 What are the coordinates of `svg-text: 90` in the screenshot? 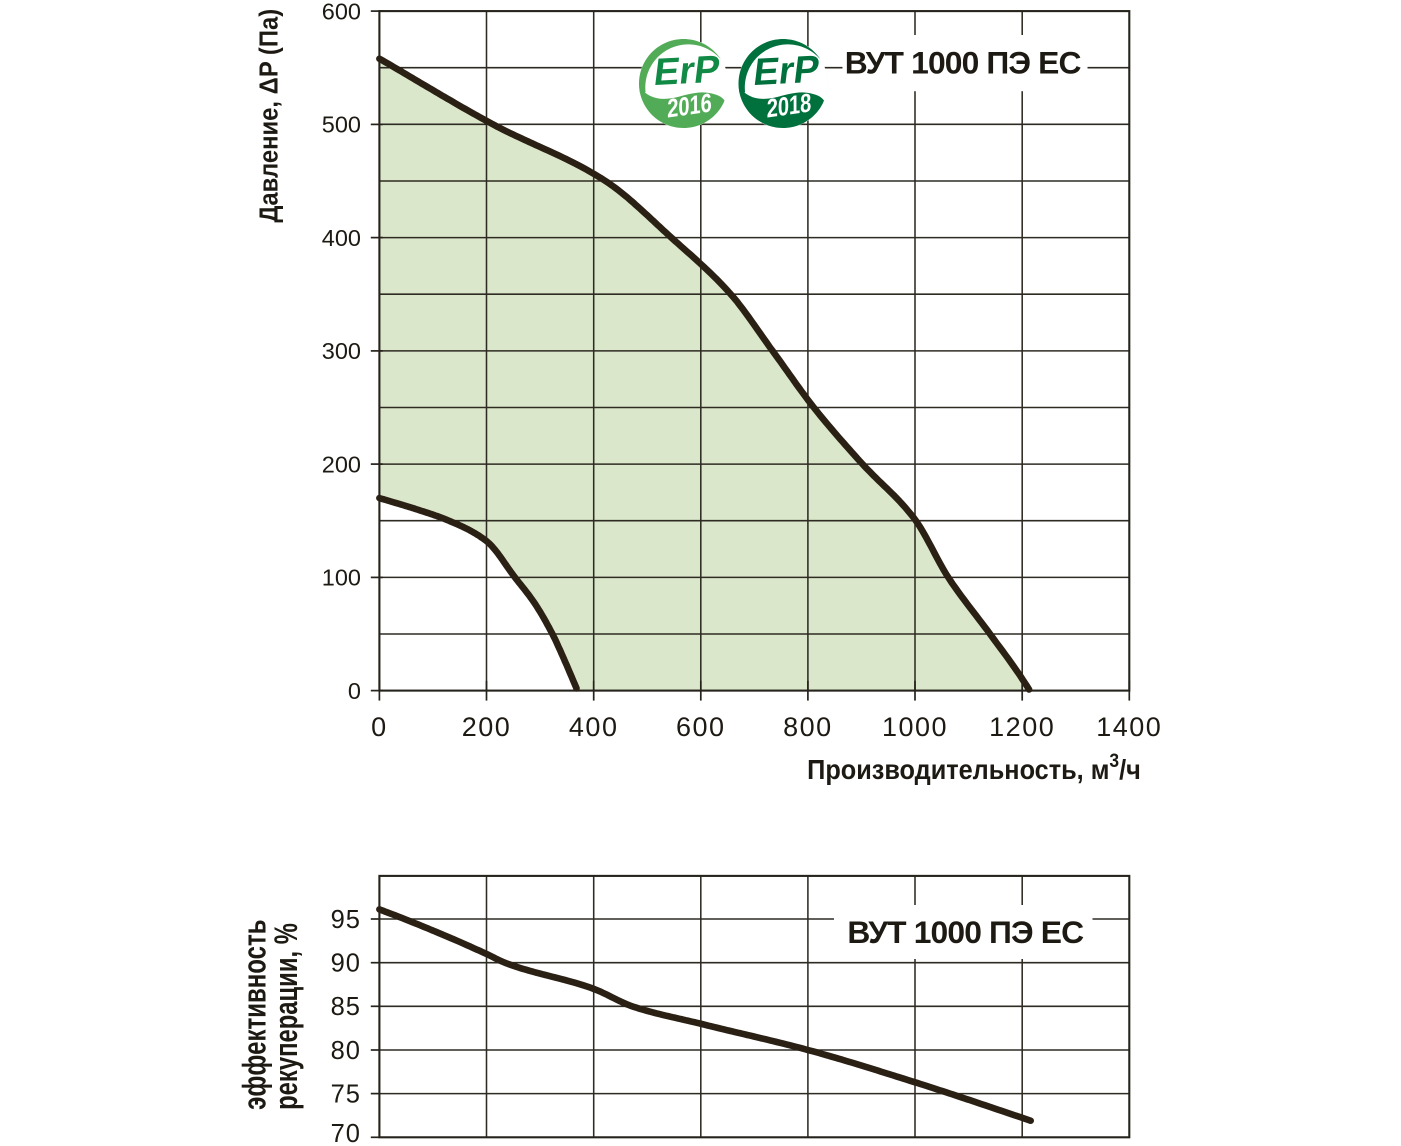 It's located at (346, 964).